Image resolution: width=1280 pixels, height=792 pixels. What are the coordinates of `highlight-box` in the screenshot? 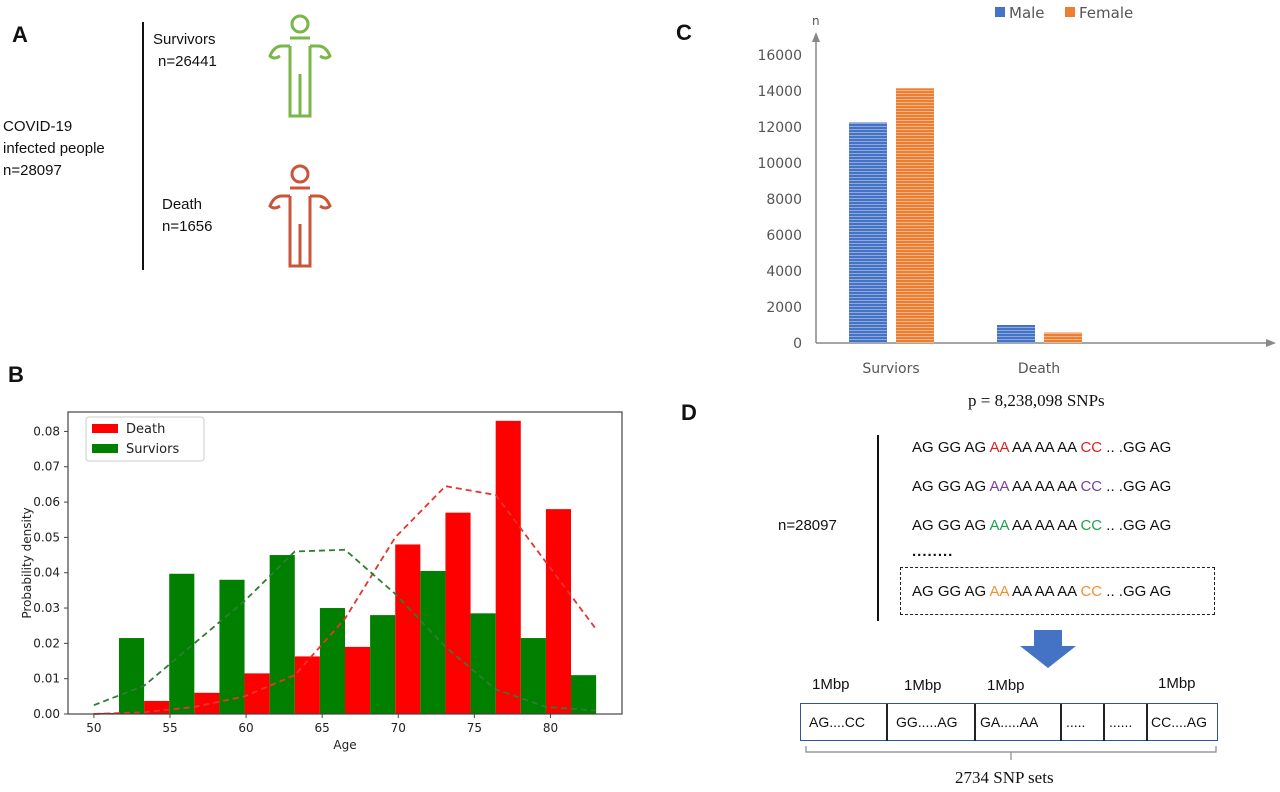 It's located at (1057, 591).